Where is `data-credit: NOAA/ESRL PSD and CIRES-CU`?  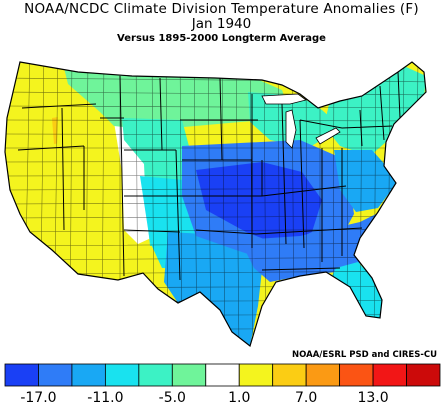 data-credit: NOAA/ESRL PSD and CIRES-CU is located at coordinates (364, 355).